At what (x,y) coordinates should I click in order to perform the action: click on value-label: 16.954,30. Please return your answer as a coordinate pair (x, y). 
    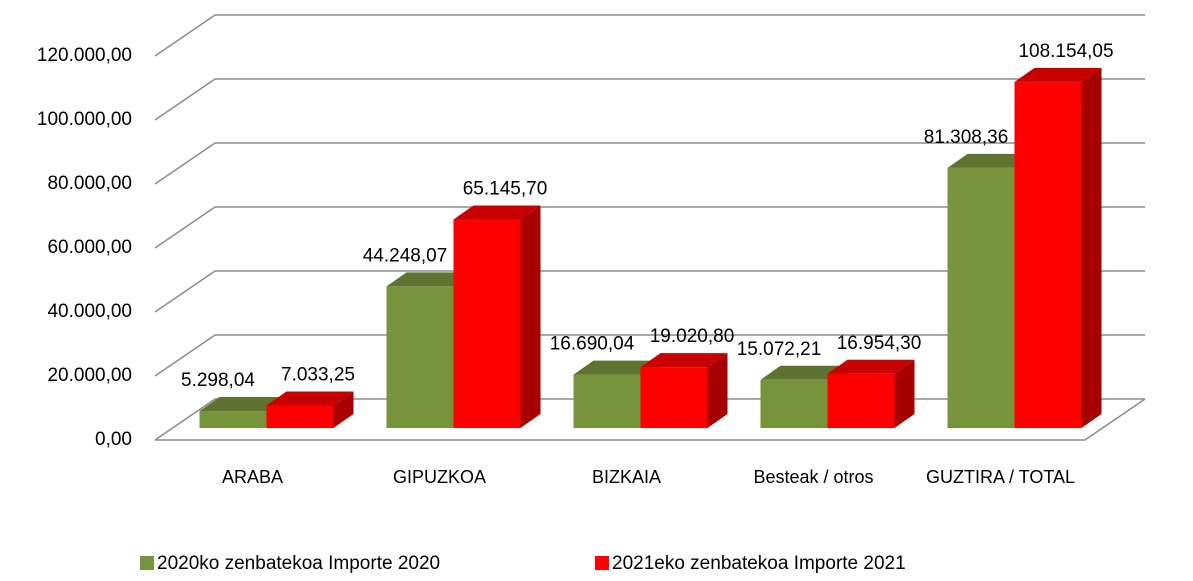
    Looking at the image, I should click on (879, 343).